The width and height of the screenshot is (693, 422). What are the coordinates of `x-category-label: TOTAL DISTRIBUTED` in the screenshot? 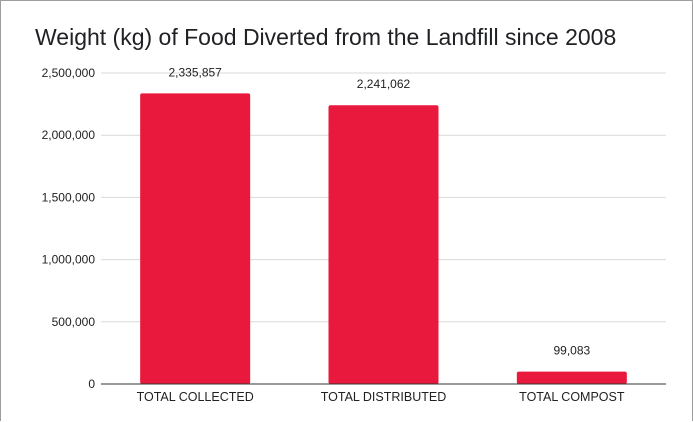 It's located at (383, 397).